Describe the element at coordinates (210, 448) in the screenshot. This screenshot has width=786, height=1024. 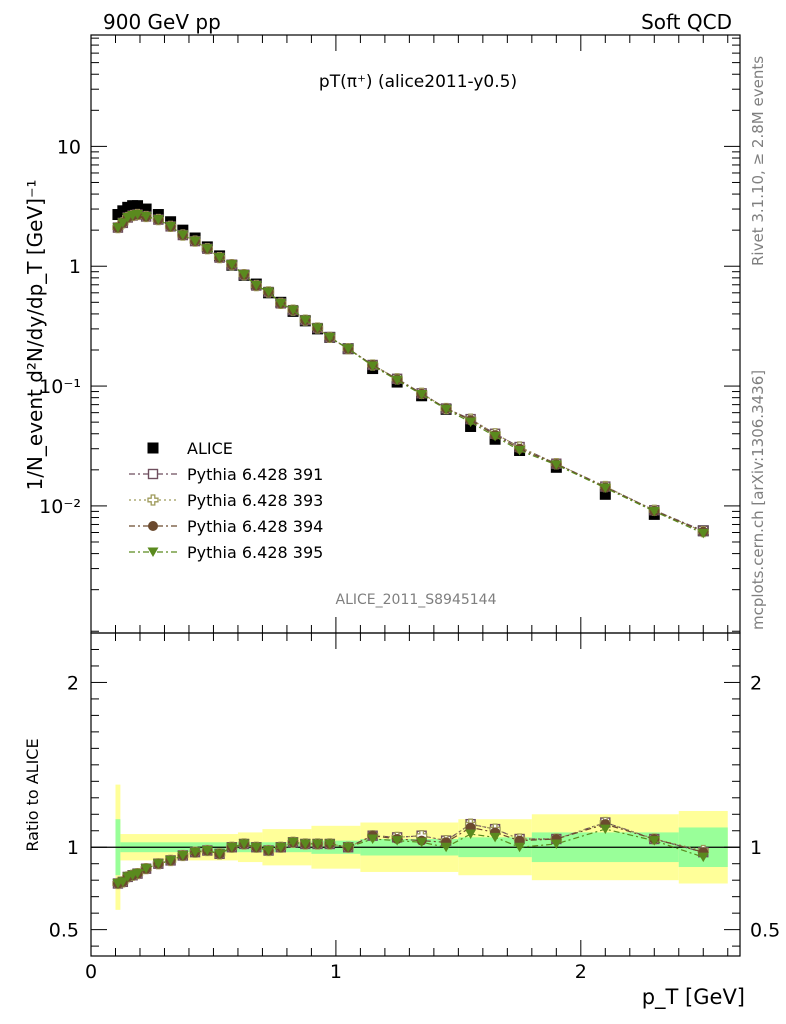
I see `legend-label: ALICE` at that location.